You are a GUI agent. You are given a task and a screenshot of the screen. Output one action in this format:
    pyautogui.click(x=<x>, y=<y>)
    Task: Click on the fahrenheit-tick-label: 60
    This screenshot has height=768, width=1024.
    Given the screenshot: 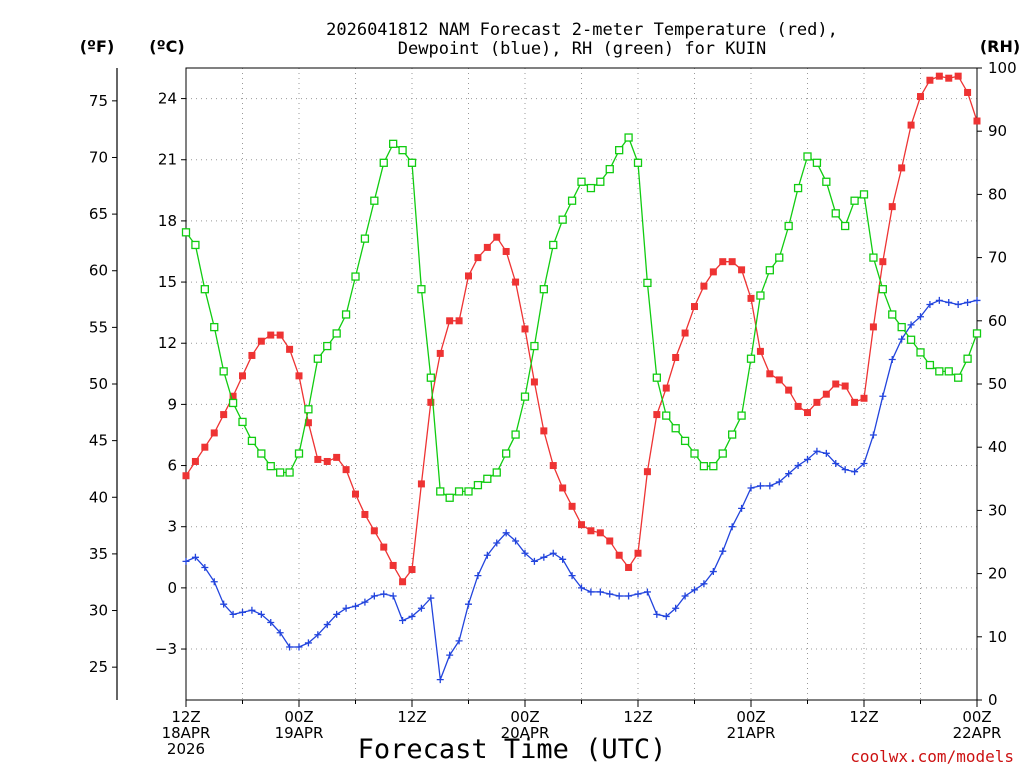 What is the action you would take?
    pyautogui.click(x=98, y=271)
    